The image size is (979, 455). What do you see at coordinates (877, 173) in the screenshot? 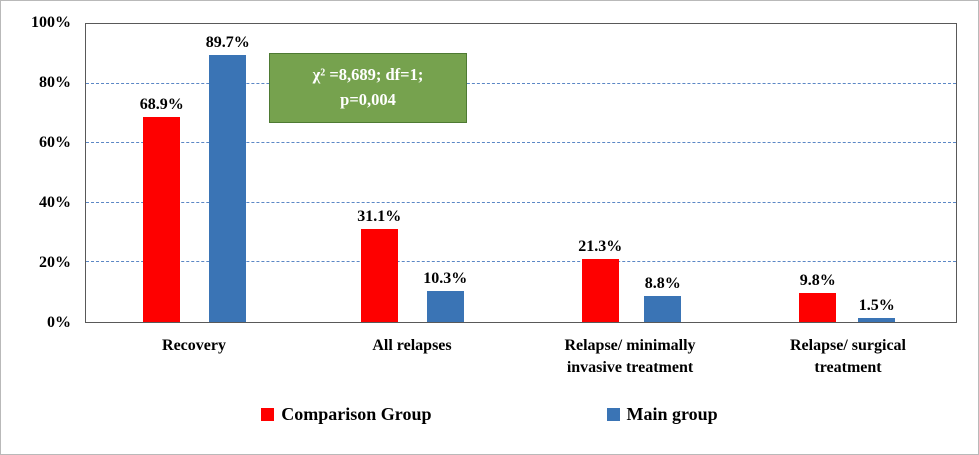
I see `bar-unit: 1.5%` at bounding box center [877, 173].